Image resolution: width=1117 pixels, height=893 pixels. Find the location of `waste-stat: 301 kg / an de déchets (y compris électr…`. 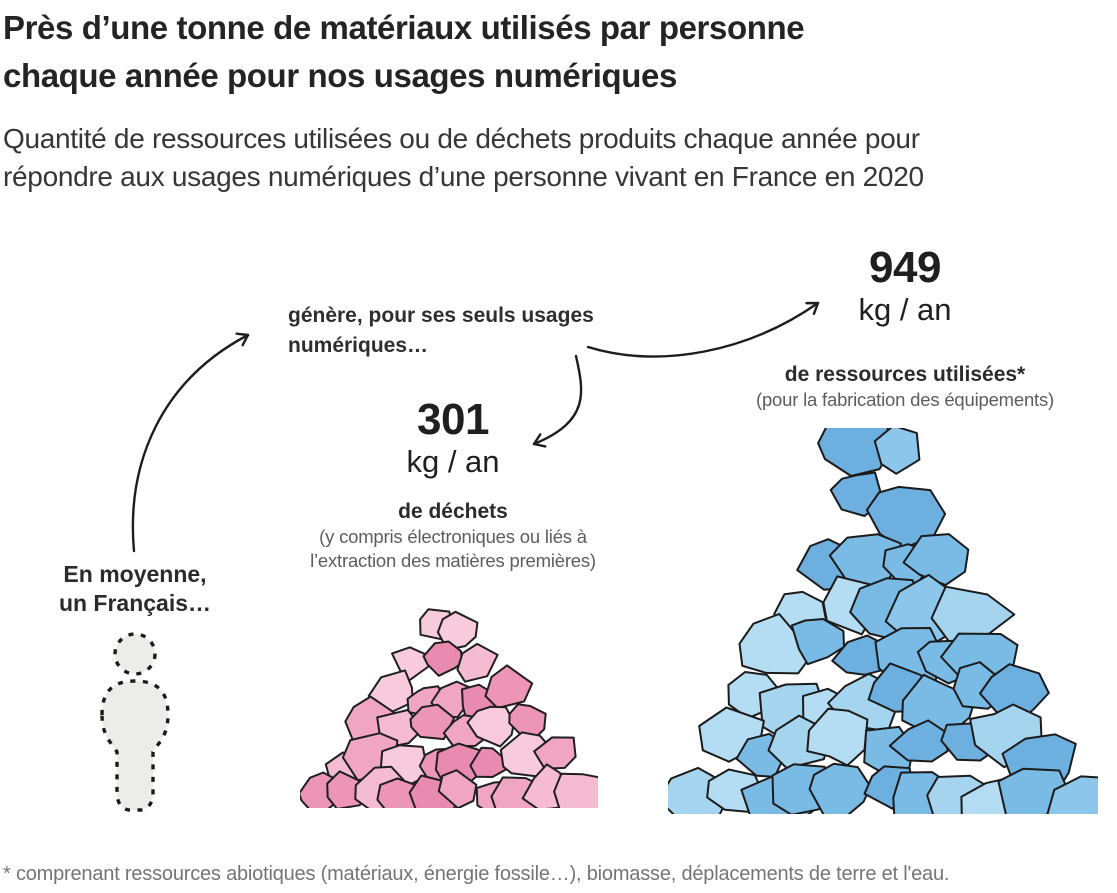

waste-stat: 301 kg / an de déchets (y compris électr… is located at coordinates (453, 485).